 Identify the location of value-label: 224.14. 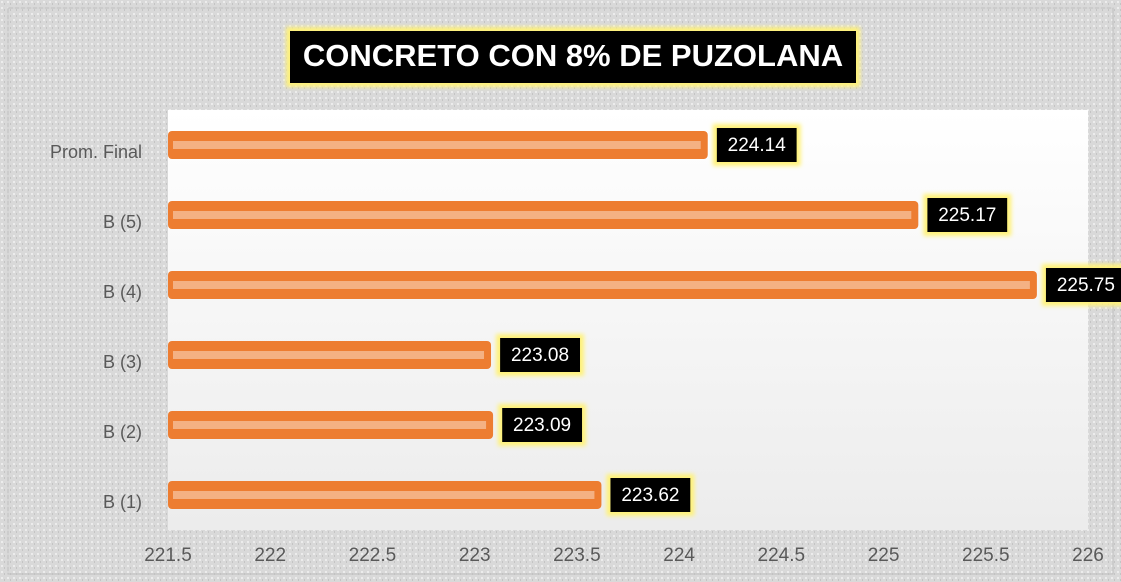
(757, 145).